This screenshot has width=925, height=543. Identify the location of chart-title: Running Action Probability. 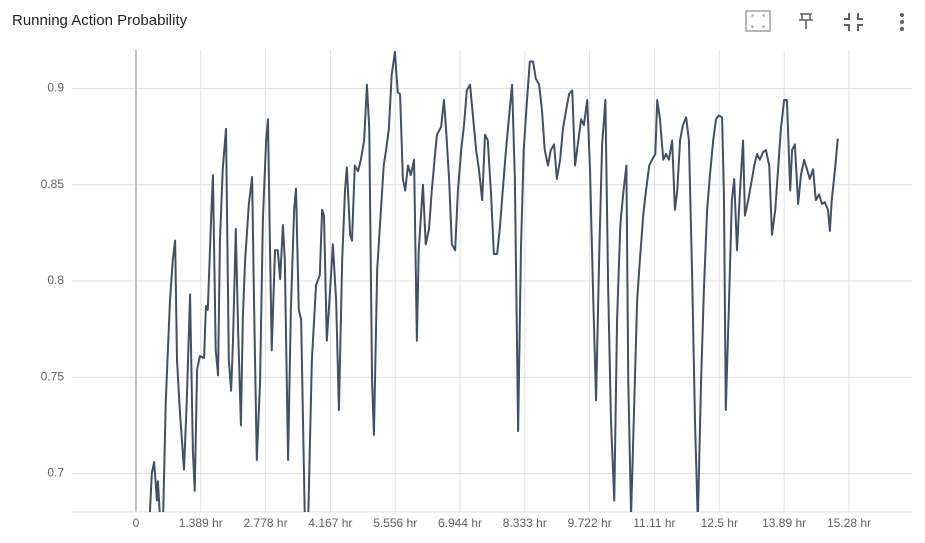
(100, 20).